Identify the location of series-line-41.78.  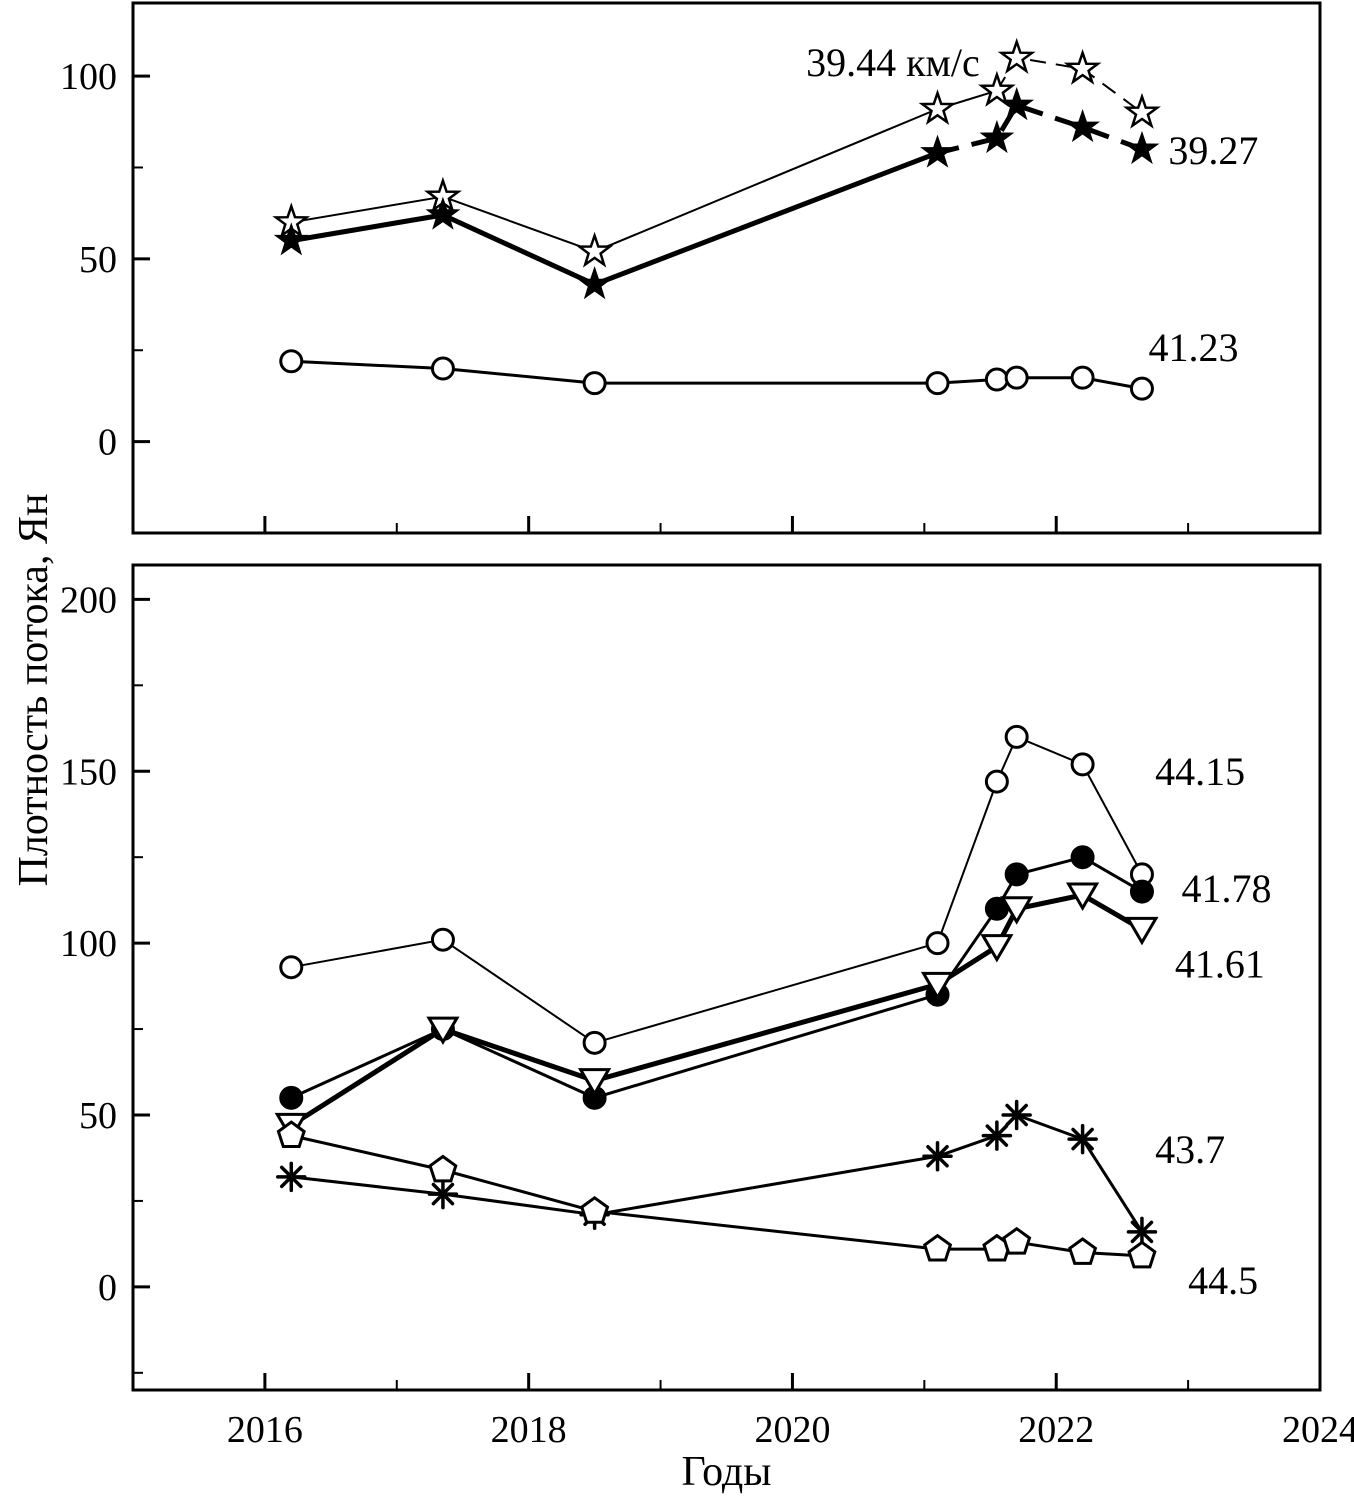
(716, 977).